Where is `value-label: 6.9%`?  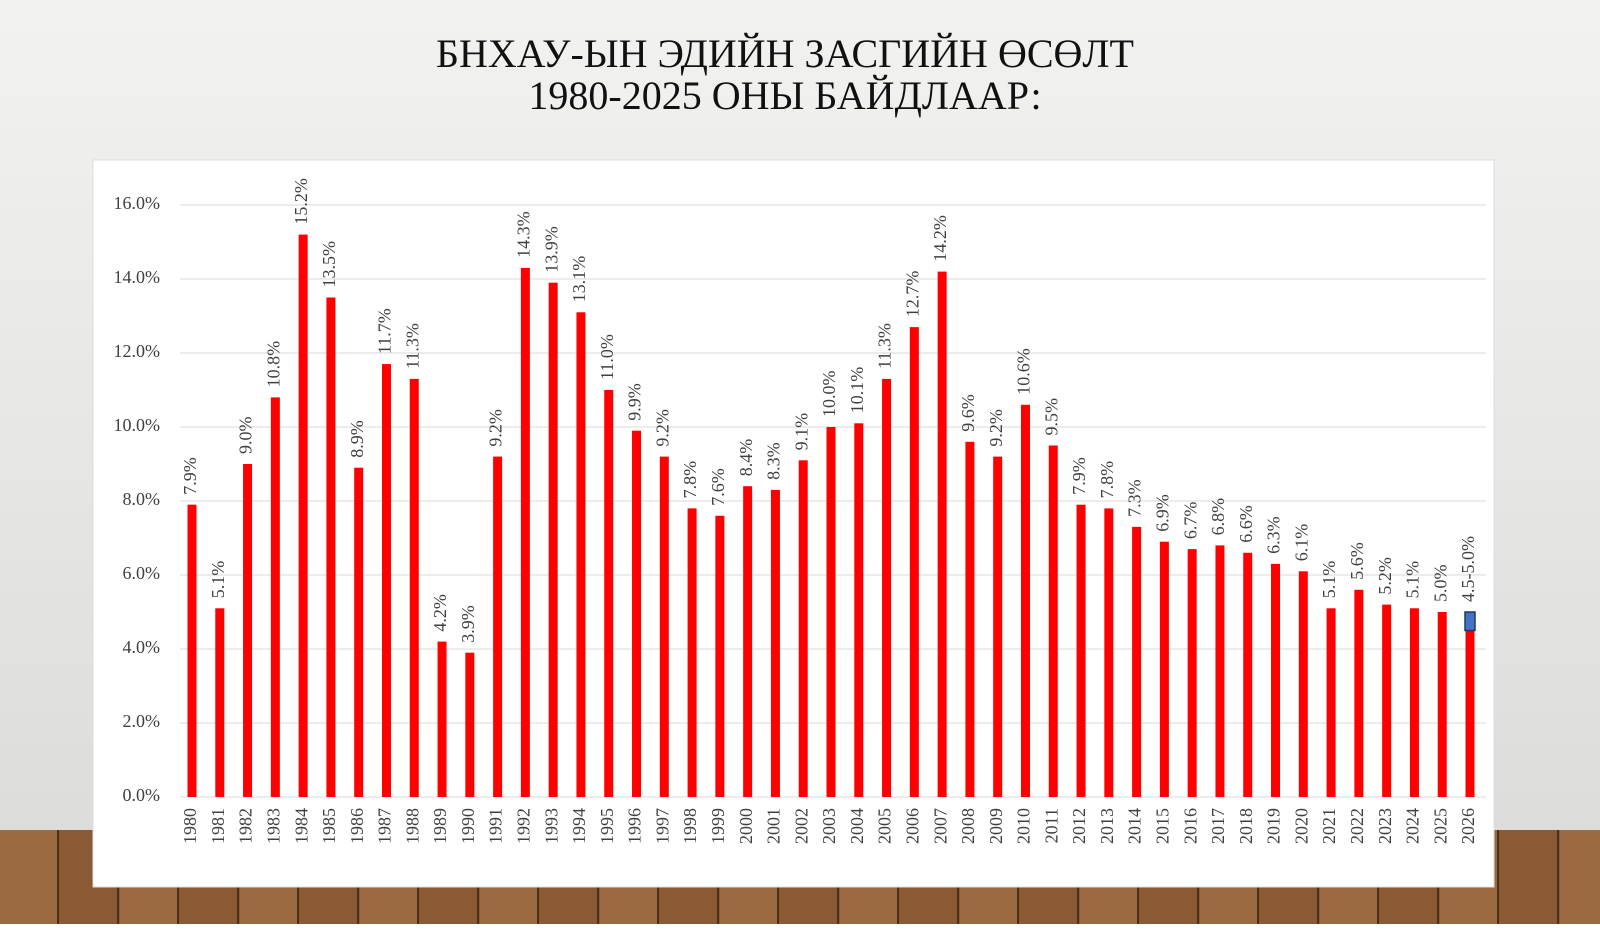 value-label: 6.9% is located at coordinates (1163, 513).